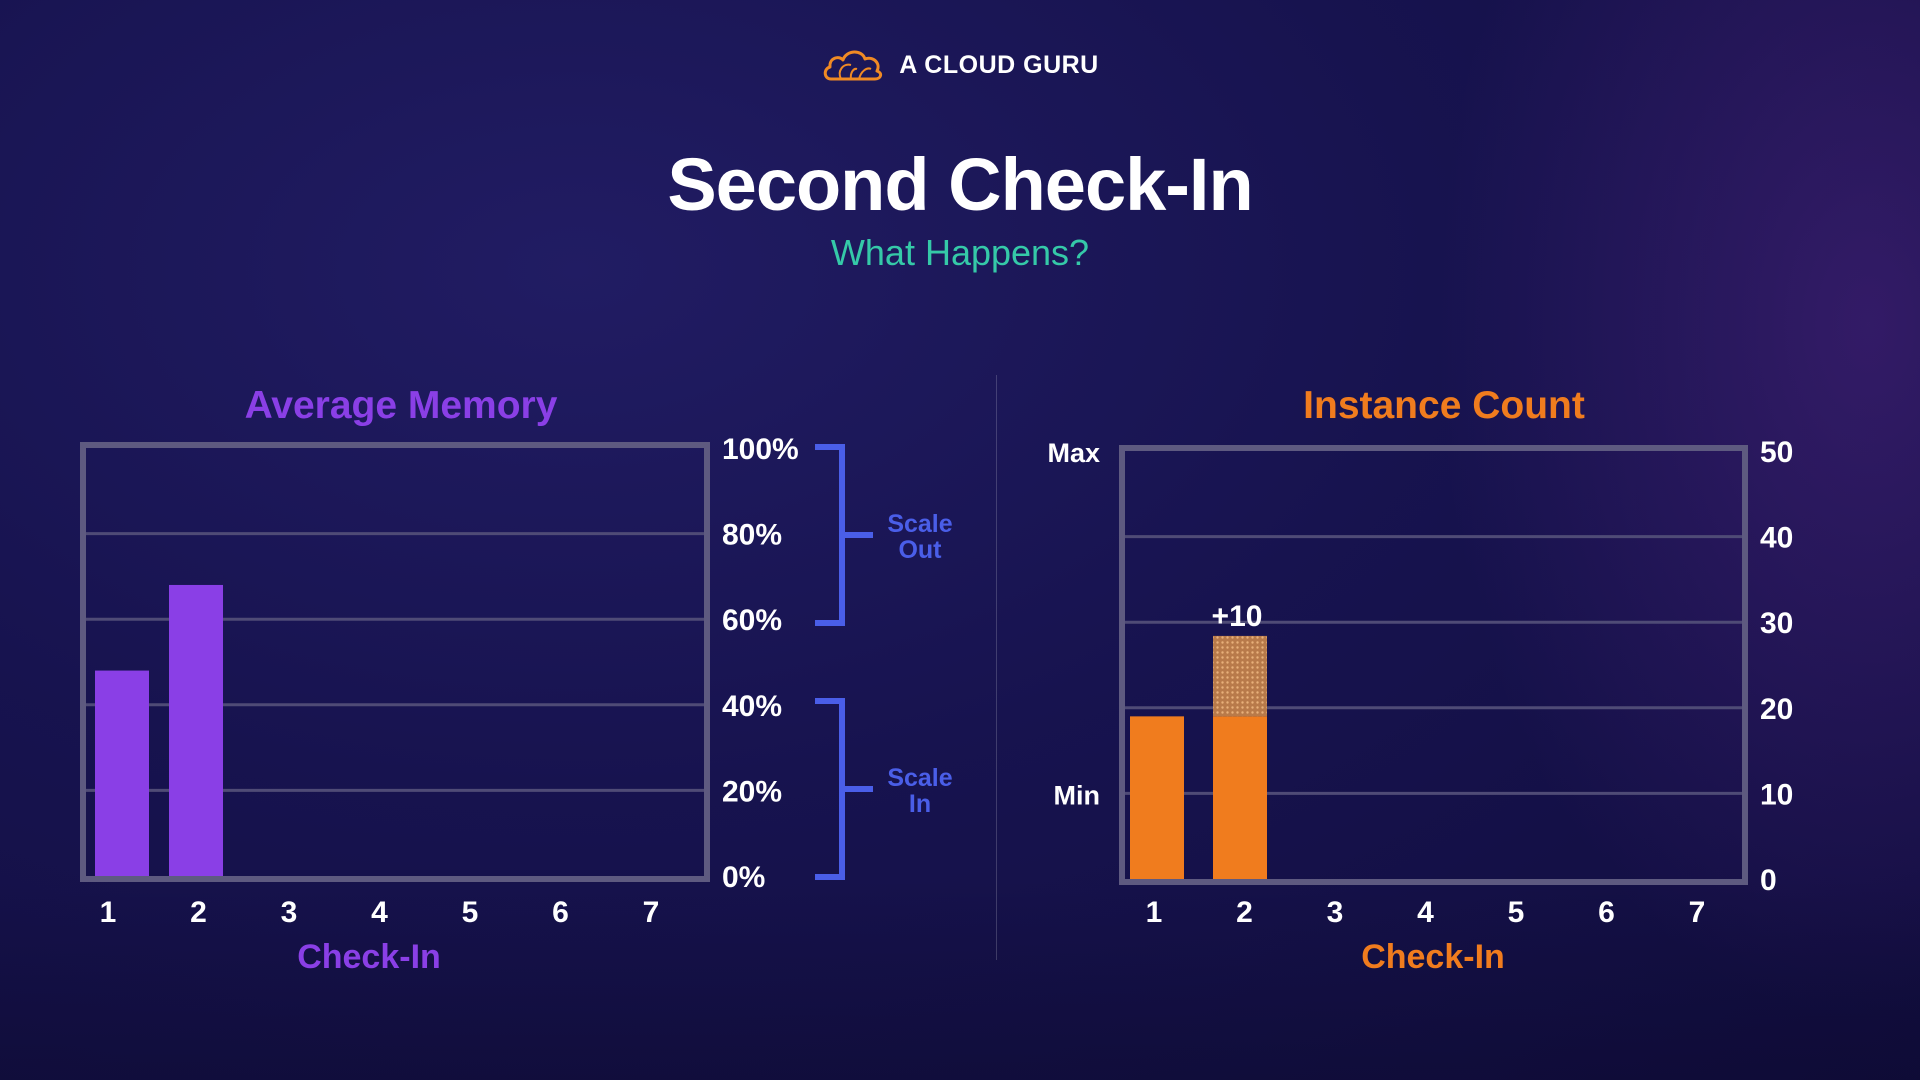 Image resolution: width=1920 pixels, height=1080 pixels. Describe the element at coordinates (395, 662) in the screenshot. I see `memory-plot-frame` at that location.